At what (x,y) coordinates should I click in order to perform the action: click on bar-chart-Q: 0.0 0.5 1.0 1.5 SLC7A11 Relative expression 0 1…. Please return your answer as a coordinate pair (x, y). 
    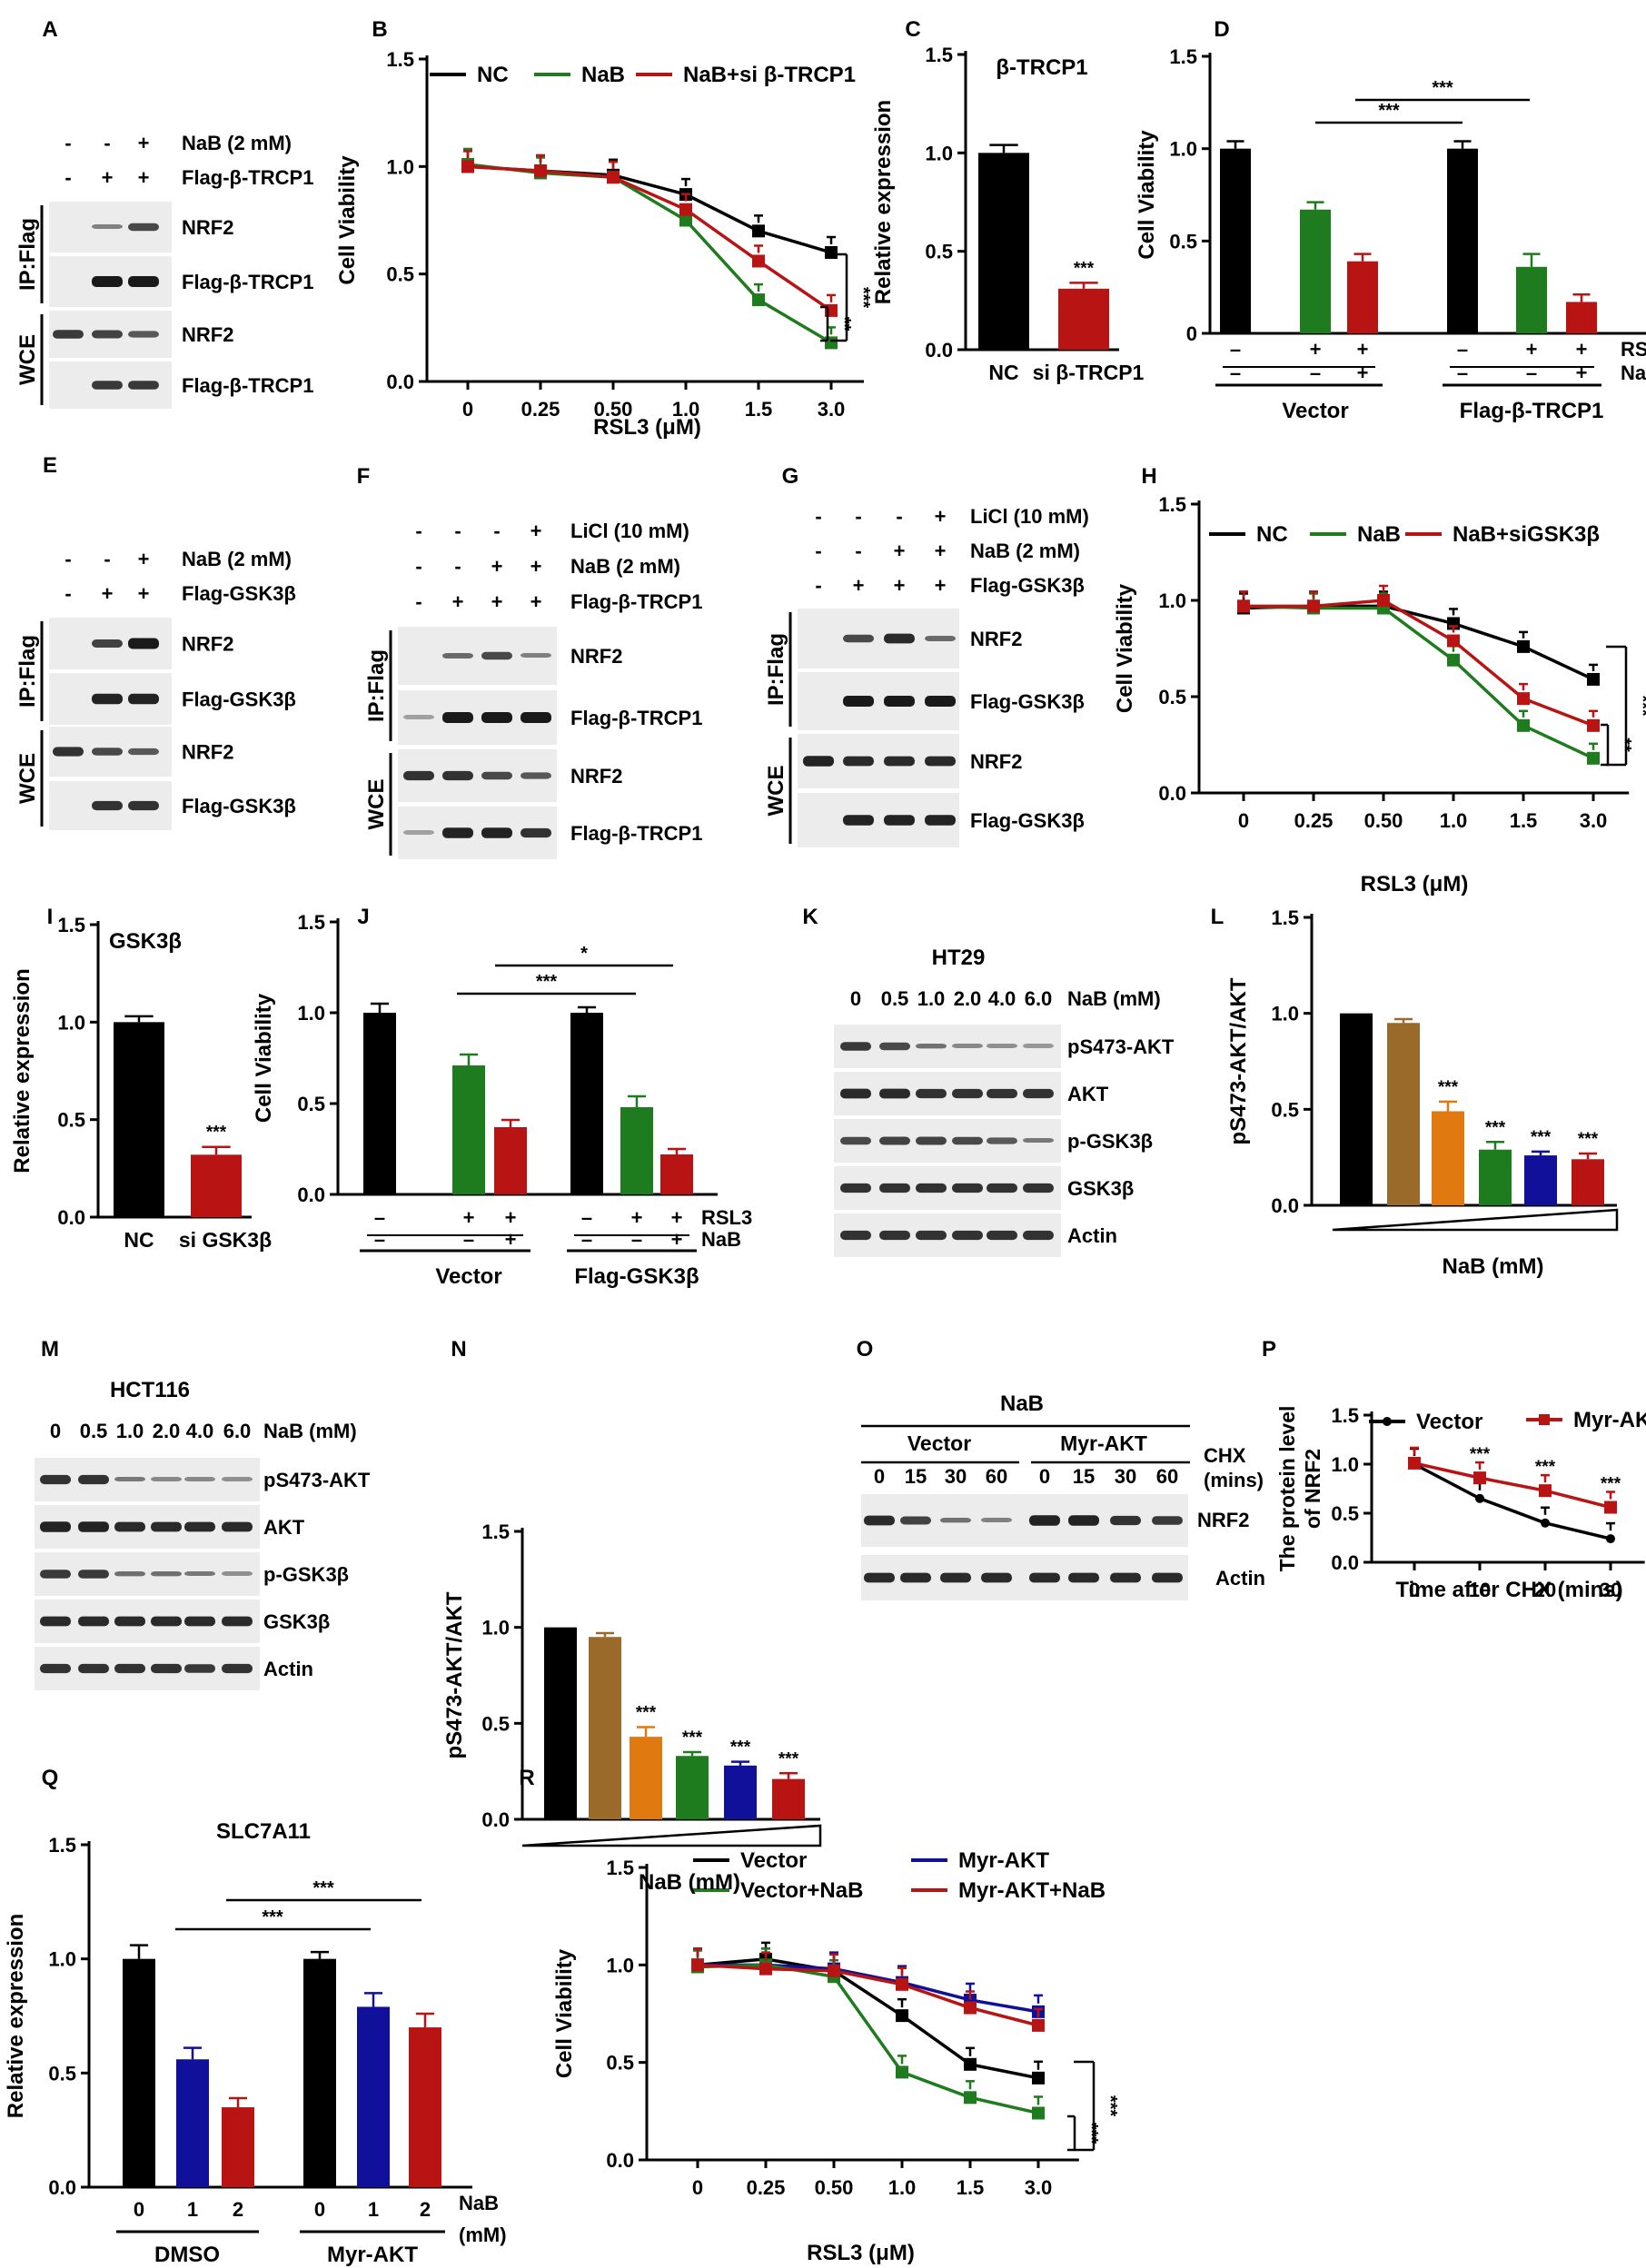
    Looking at the image, I should click on (255, 2043).